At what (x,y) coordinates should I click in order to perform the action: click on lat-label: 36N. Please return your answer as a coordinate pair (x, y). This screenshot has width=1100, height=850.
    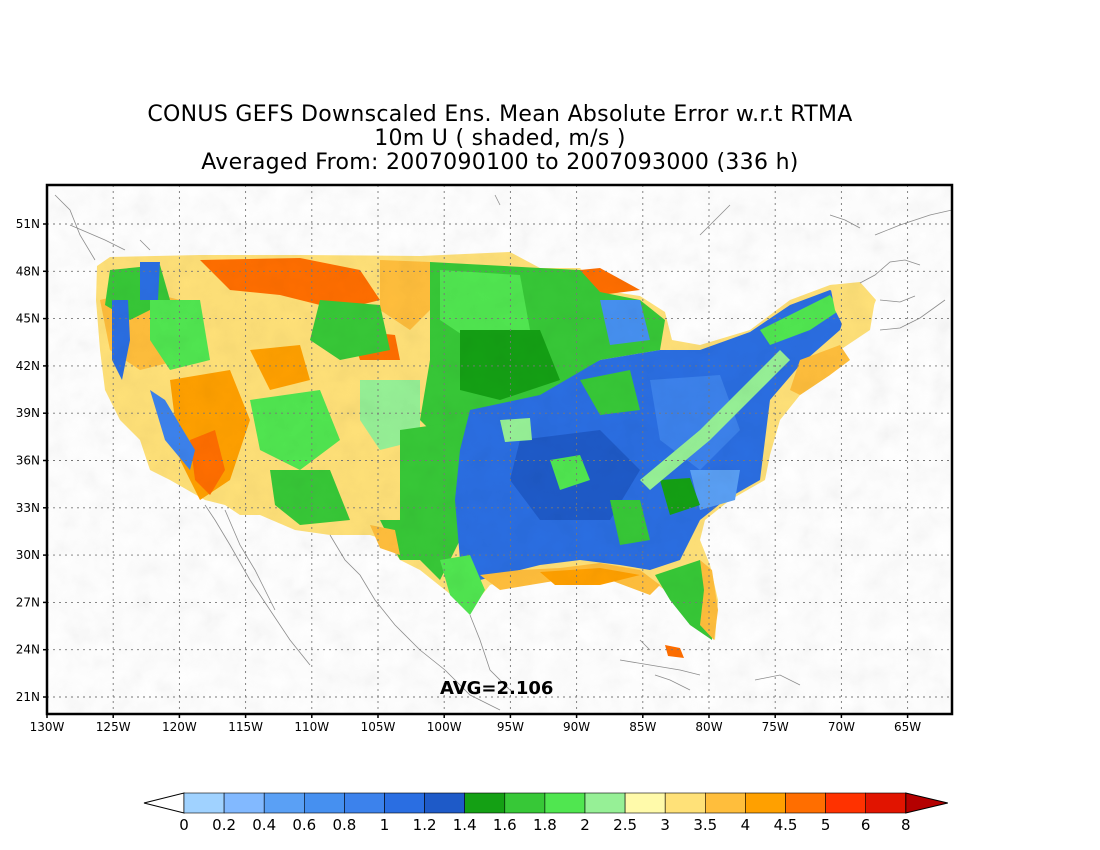
    Looking at the image, I should click on (28, 461).